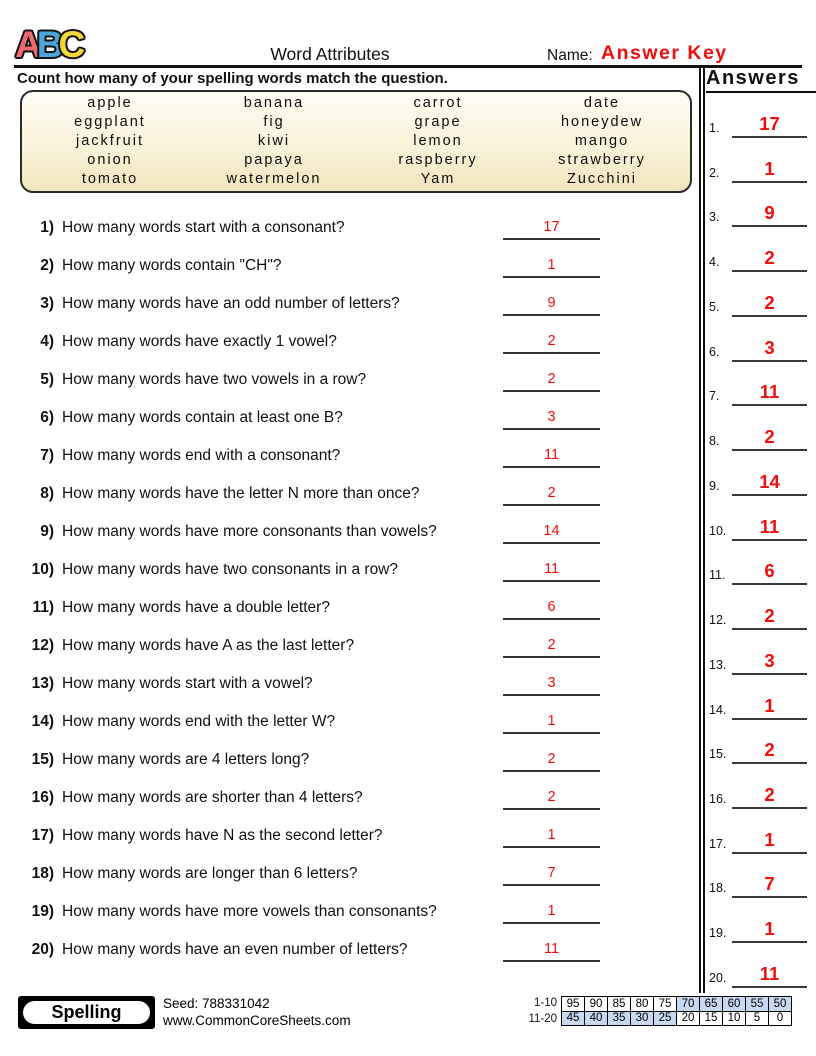 The image size is (816, 1056). What do you see at coordinates (47, 379) in the screenshot?
I see `question-number: 5)` at bounding box center [47, 379].